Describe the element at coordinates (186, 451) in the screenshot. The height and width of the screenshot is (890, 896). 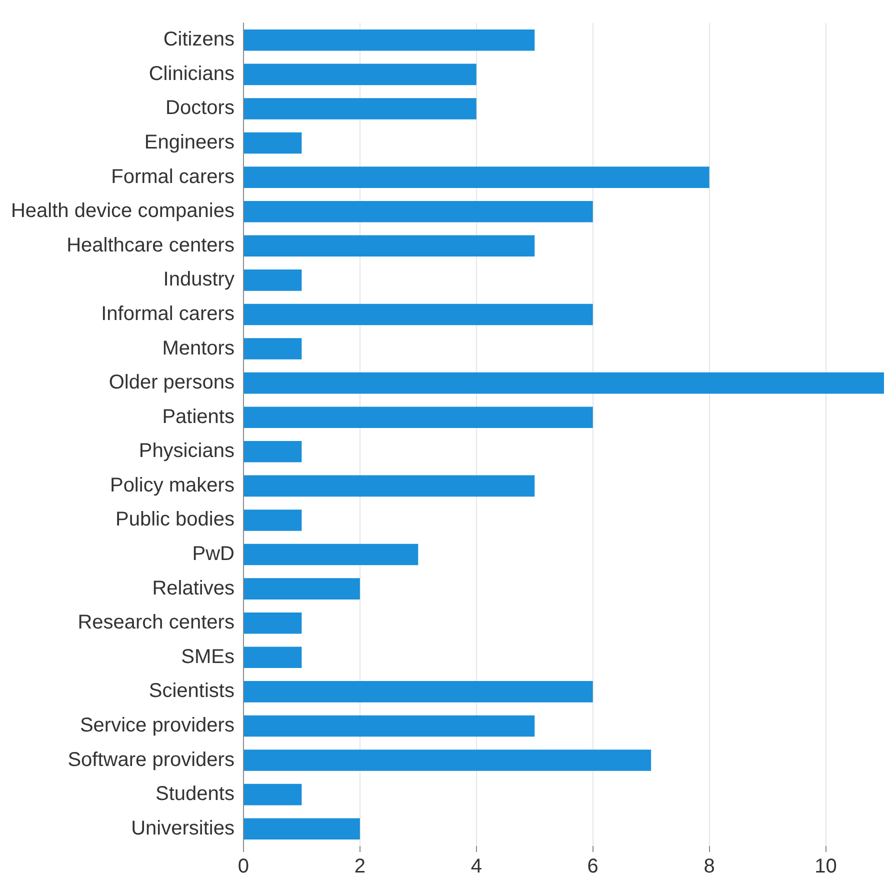
I see `y-tick-label: Physicians` at that location.